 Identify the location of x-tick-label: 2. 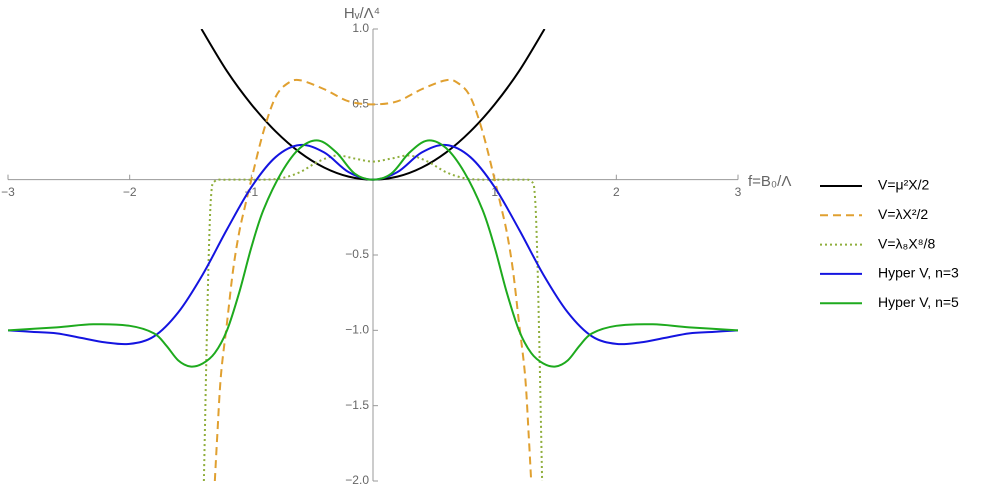
(616, 192).